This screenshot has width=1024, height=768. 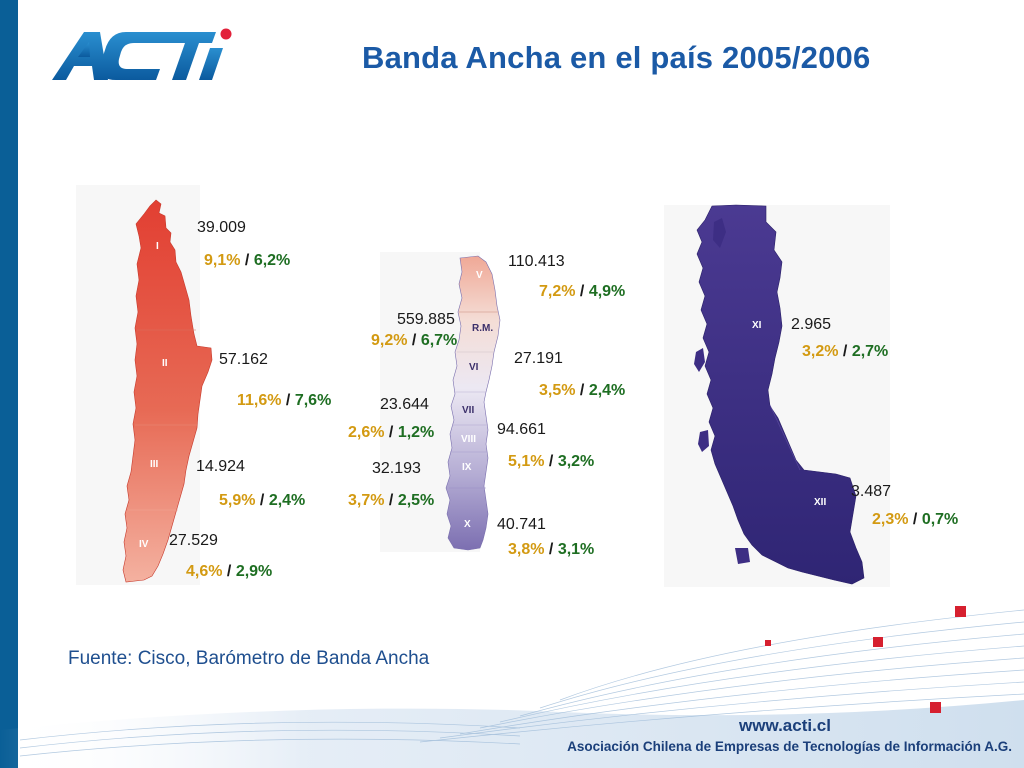 What do you see at coordinates (391, 500) in the screenshot?
I see `region-percentages: 3,7% / 2,5%` at bounding box center [391, 500].